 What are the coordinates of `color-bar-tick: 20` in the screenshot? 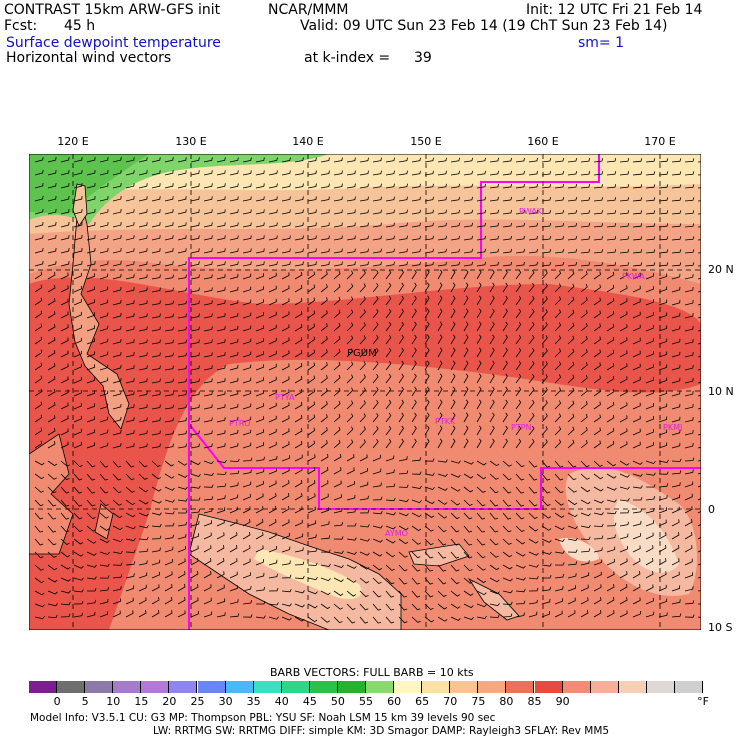 It's located at (169, 701).